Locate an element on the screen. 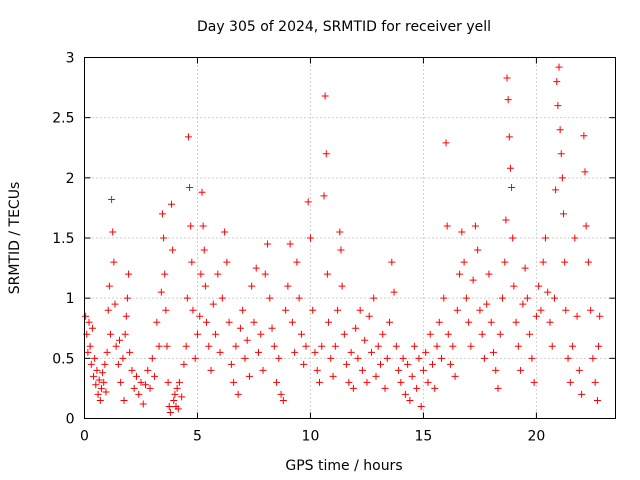 This screenshot has width=640, height=480. x-tick-label: 10 is located at coordinates (311, 437).